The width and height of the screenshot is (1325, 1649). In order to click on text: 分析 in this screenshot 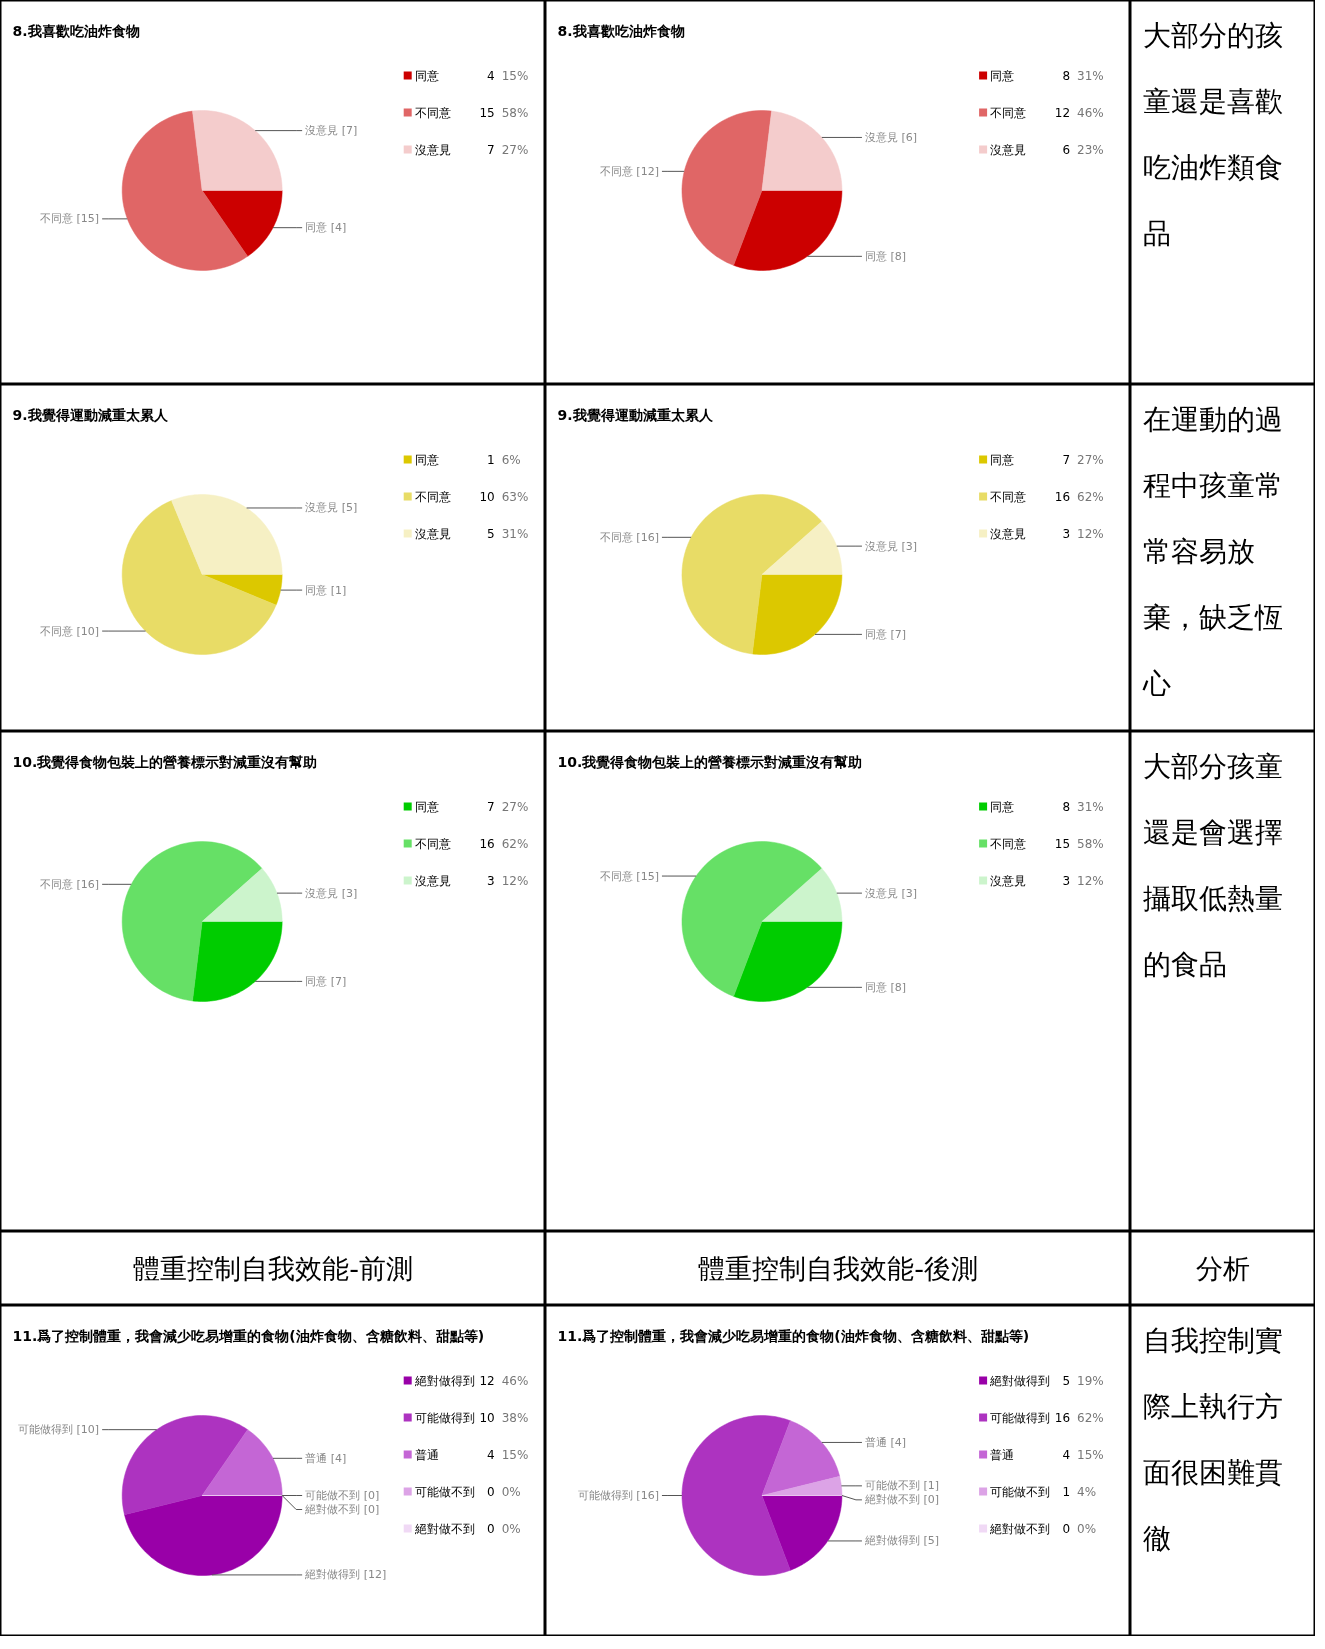, I will do `click(1223, 1268)`.